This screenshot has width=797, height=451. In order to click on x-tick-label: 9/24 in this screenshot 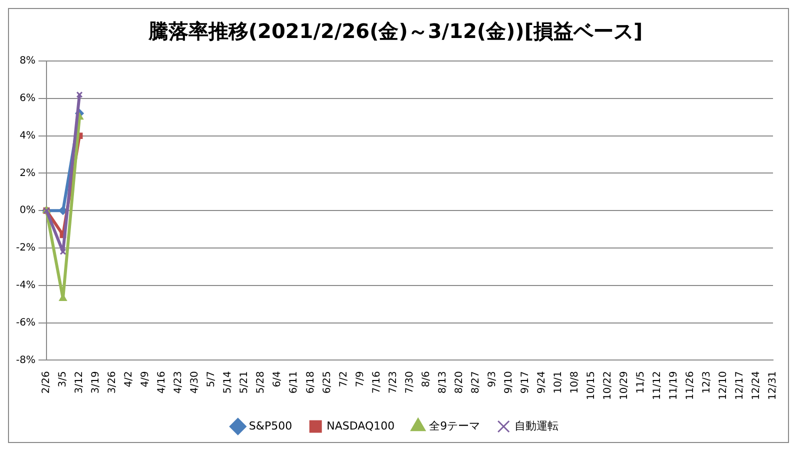, I will do `click(542, 382)`.